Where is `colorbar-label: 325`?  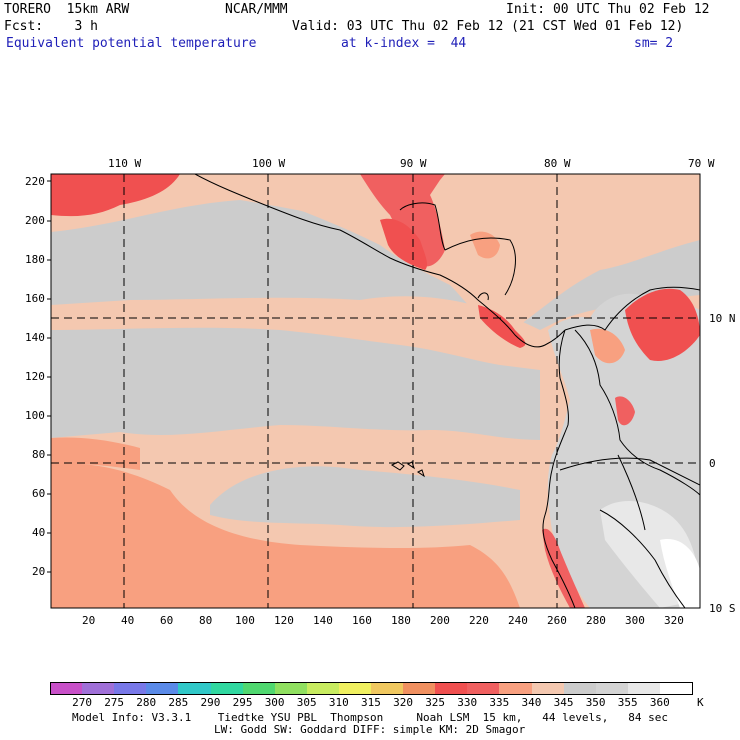
colorbar-label: 325 is located at coordinates (435, 702).